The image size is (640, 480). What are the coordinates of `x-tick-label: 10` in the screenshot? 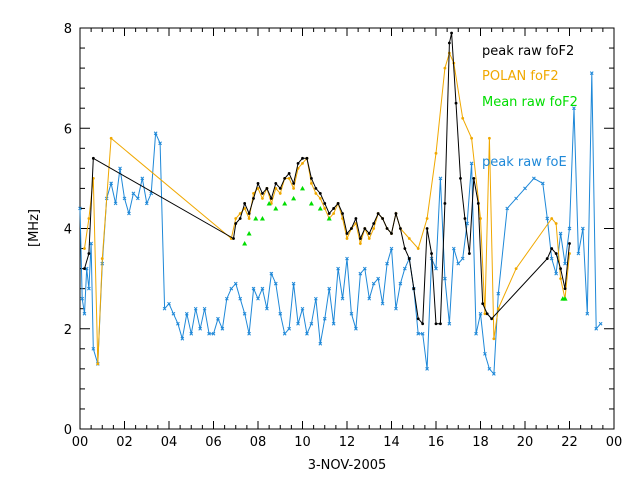 It's located at (302, 442).